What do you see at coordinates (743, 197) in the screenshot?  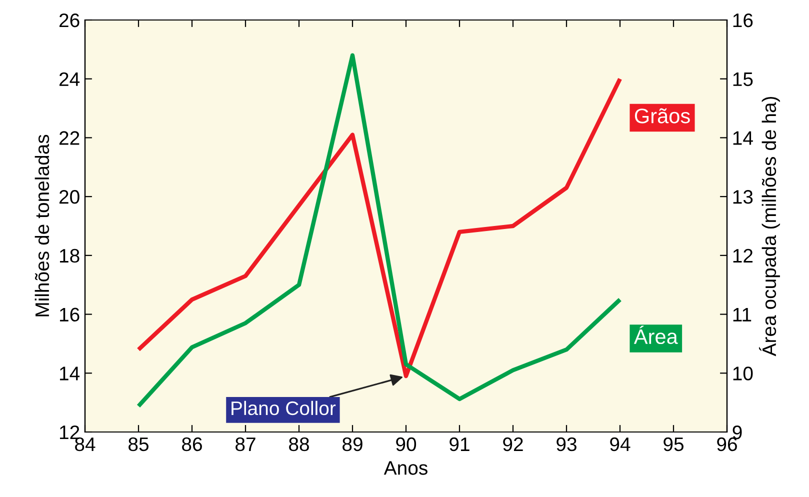 I see `y2-tick-label: 13` at bounding box center [743, 197].